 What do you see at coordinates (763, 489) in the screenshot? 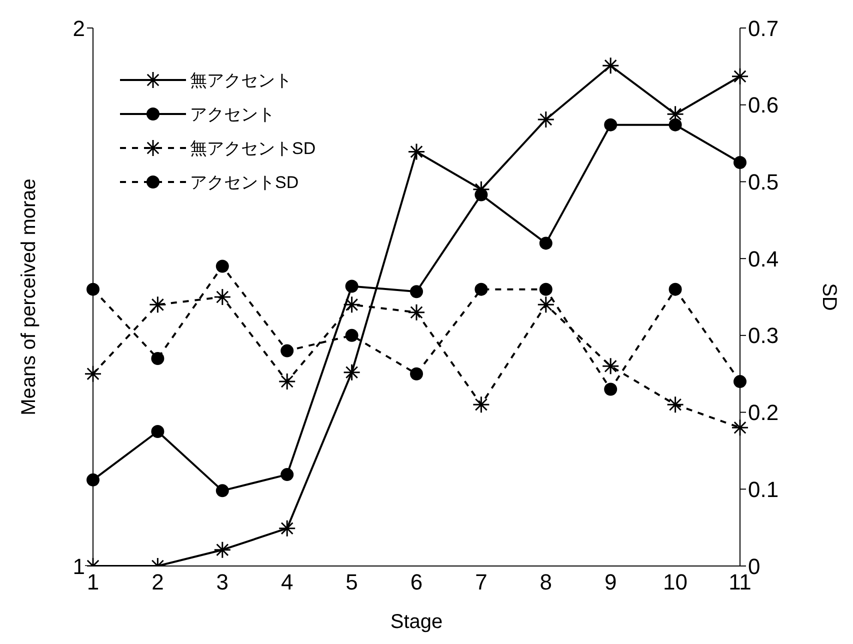
I see `y2-tick-label: 0.1` at bounding box center [763, 489].